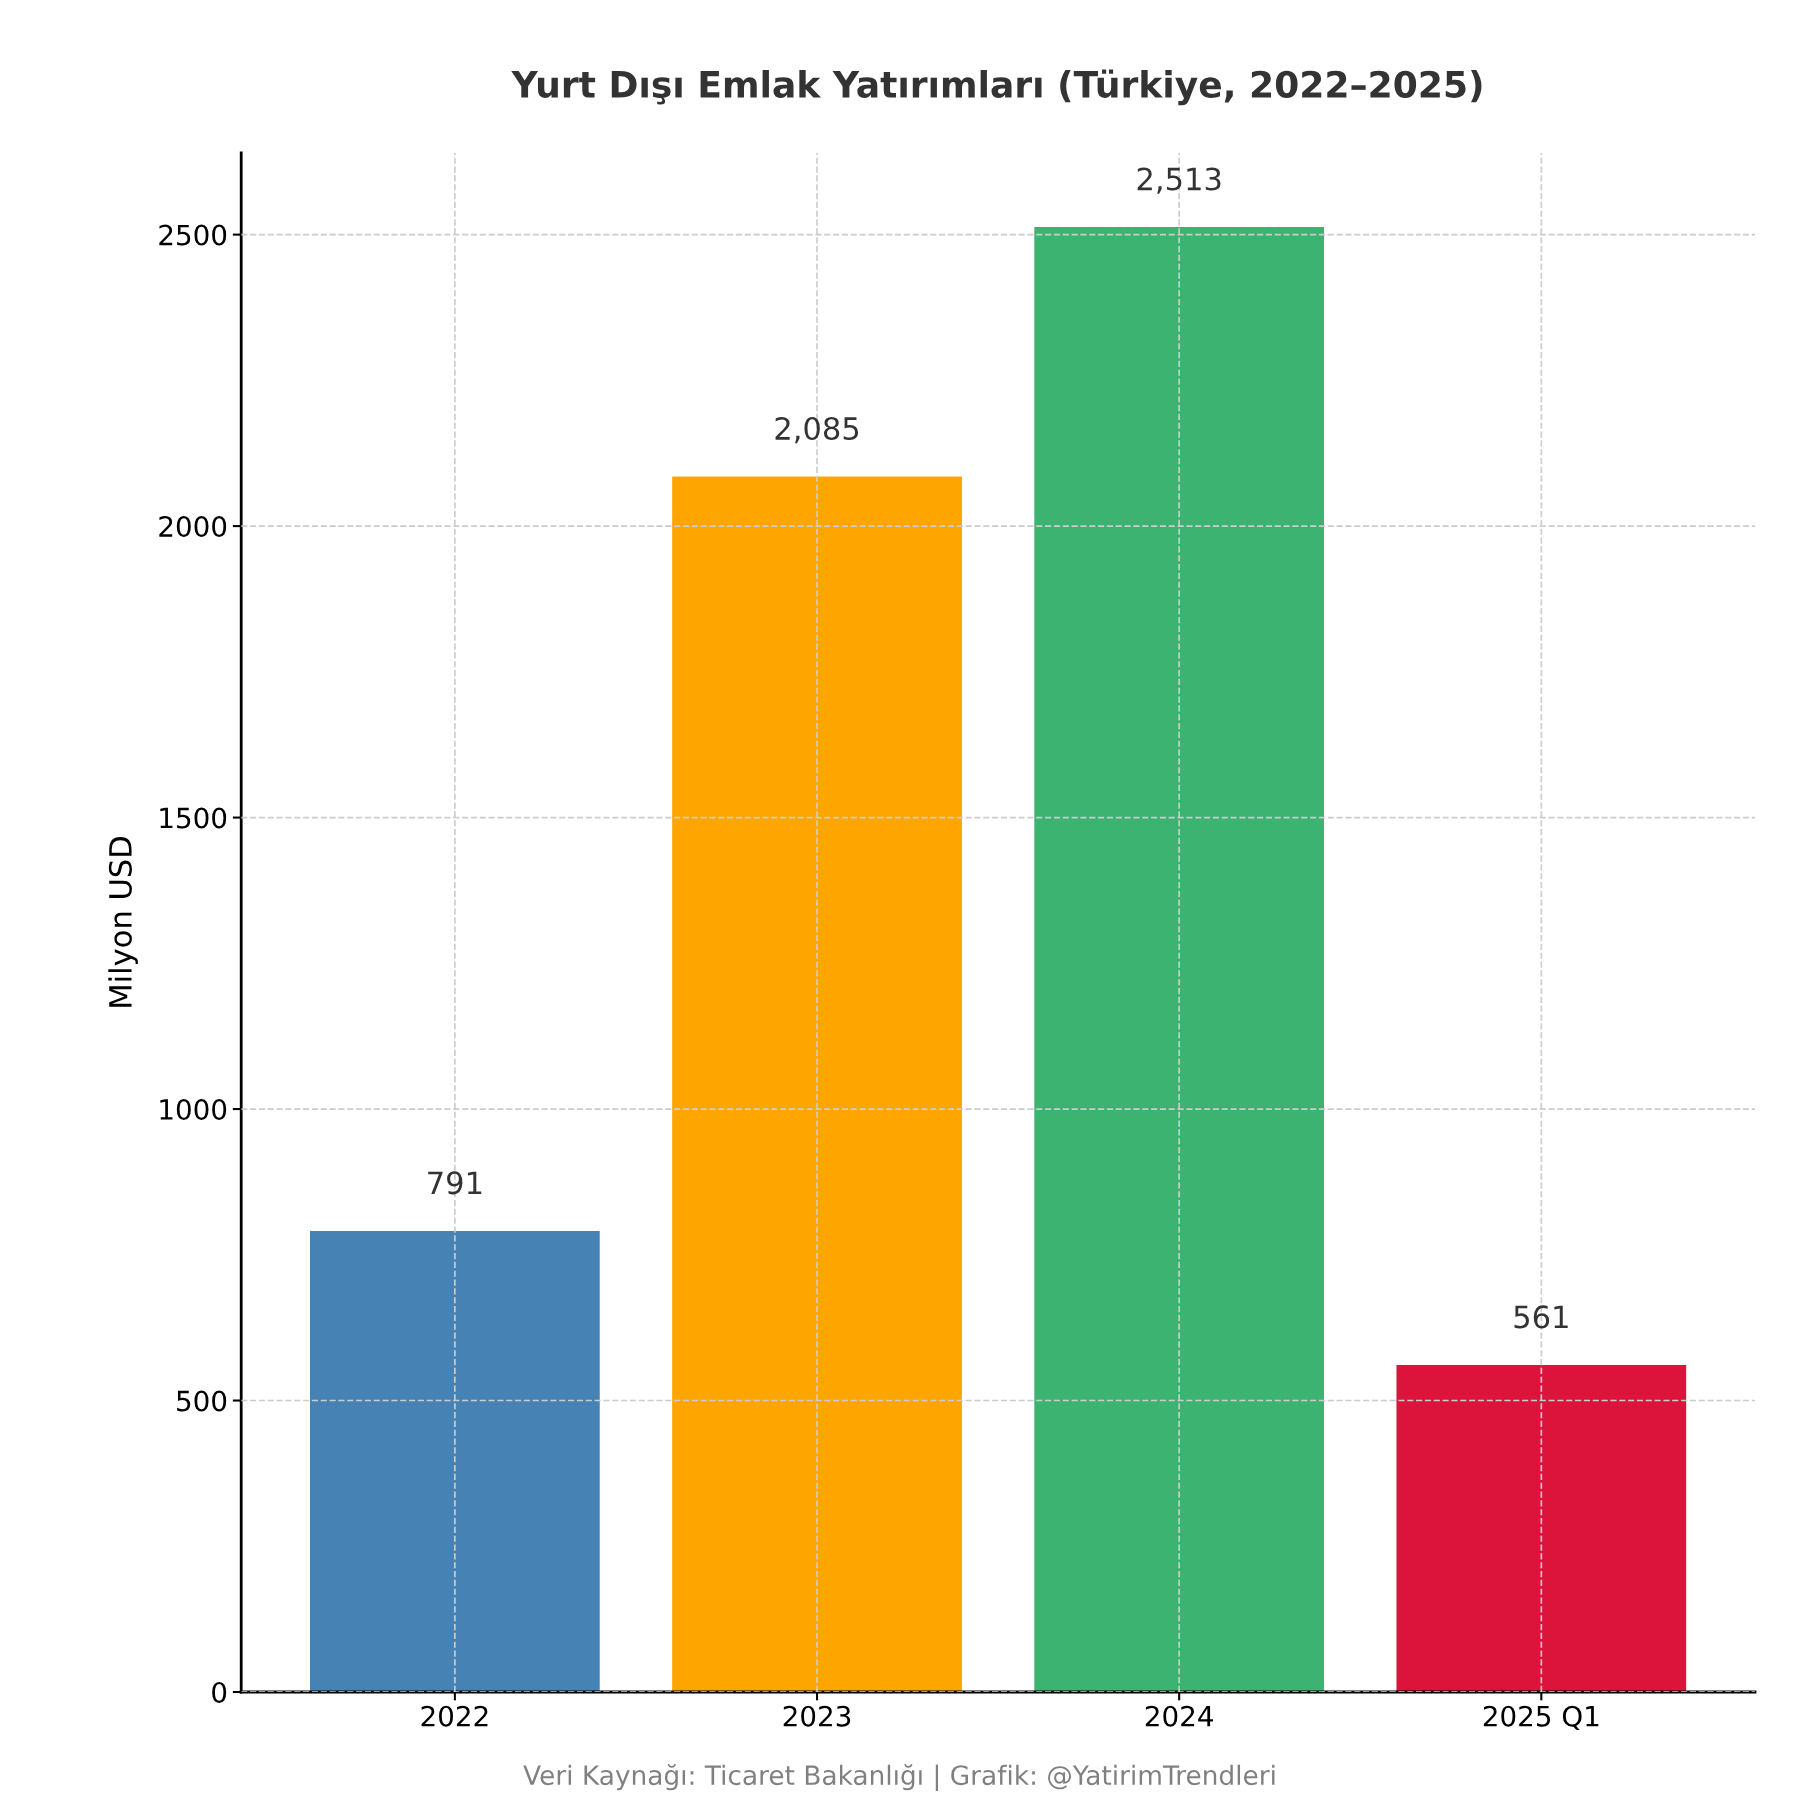 The image size is (1800, 1800). Describe the element at coordinates (1541, 1717) in the screenshot. I see `x-tick-label: 2025 Q1` at that location.